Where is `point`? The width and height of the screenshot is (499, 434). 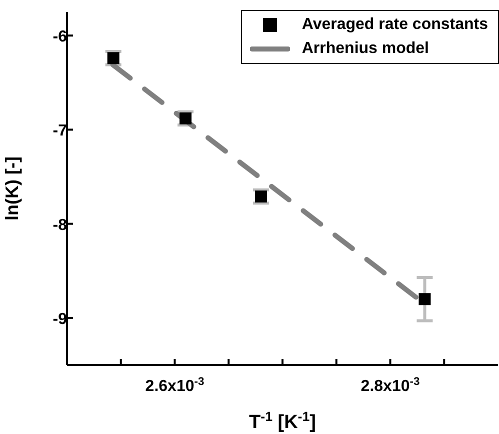 point is located at coordinates (424, 299).